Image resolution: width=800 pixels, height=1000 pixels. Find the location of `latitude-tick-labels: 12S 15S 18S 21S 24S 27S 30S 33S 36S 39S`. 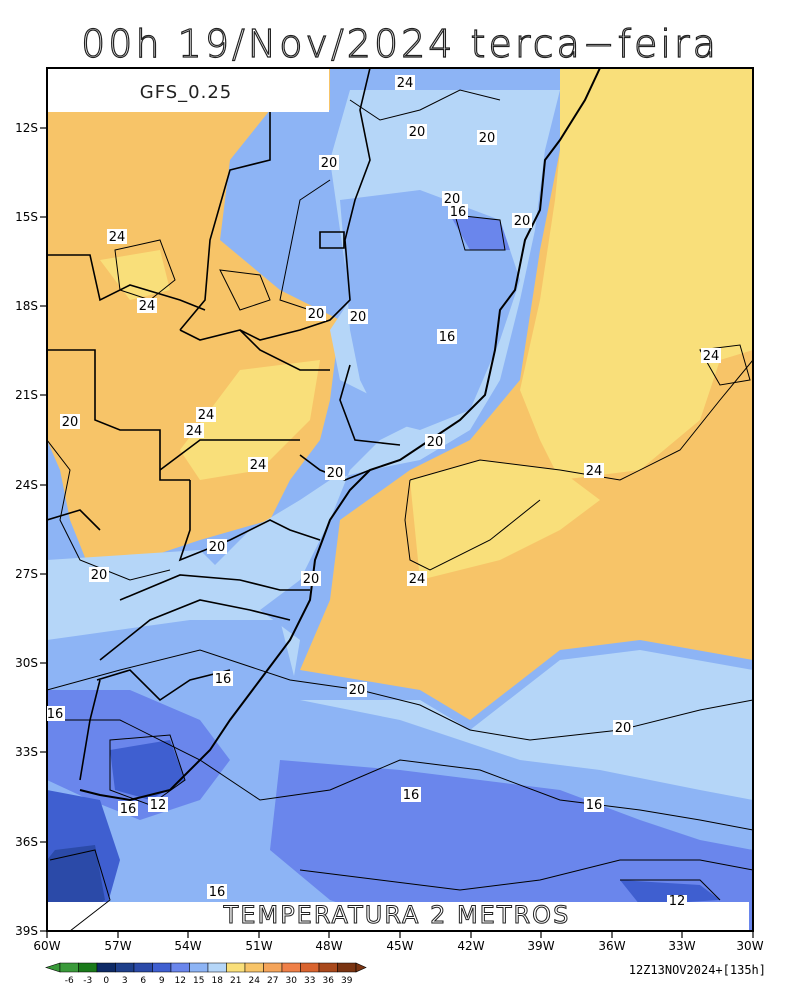

latitude-tick-labels: 12S 15S 18S 21S 24S 27S 30S 33S 36S 39S is located at coordinates (26, 529).